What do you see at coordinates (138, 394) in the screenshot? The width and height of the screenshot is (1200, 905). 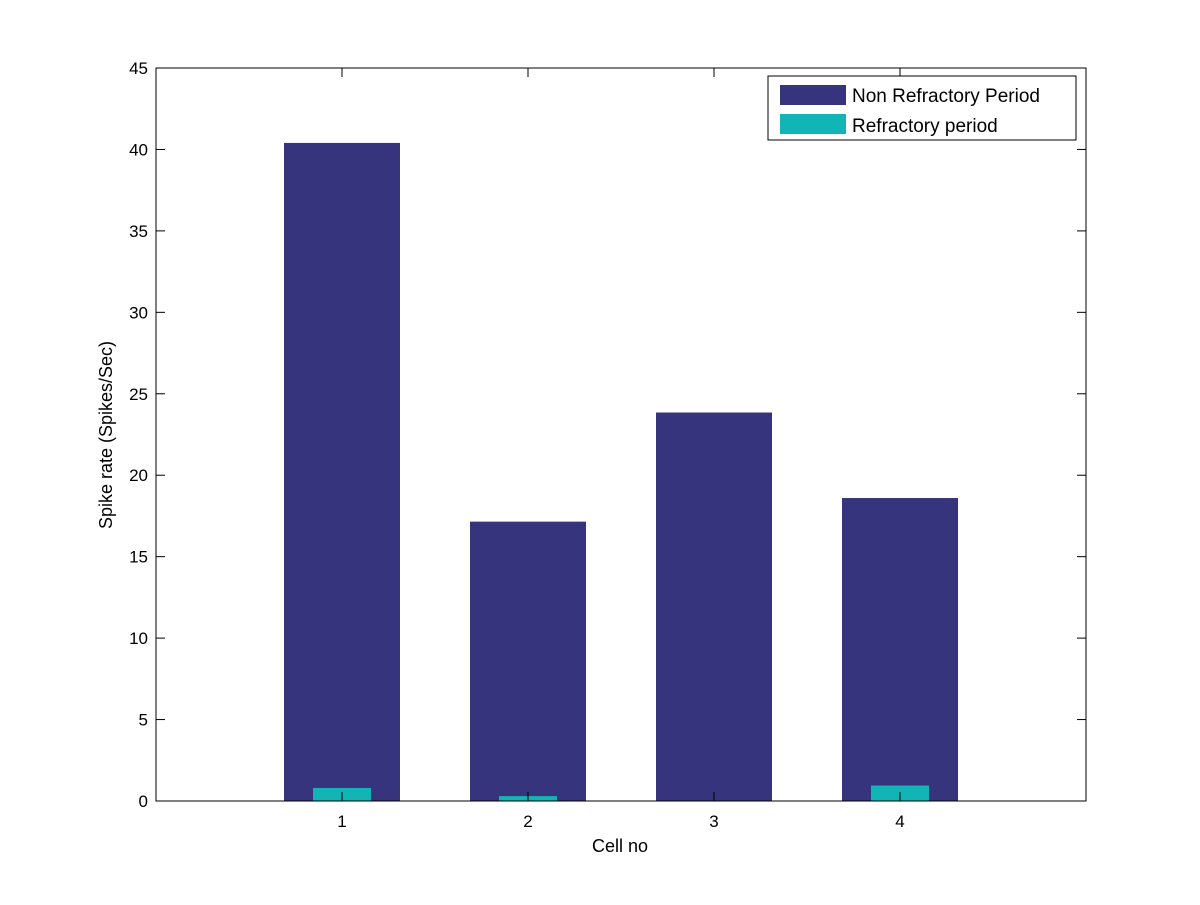 I see `y-tick-label: 25` at bounding box center [138, 394].